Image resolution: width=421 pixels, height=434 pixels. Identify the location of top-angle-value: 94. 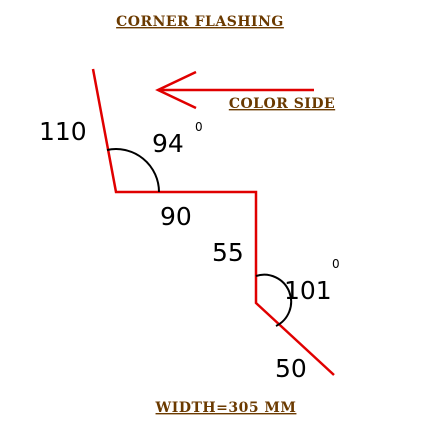
(168, 143).